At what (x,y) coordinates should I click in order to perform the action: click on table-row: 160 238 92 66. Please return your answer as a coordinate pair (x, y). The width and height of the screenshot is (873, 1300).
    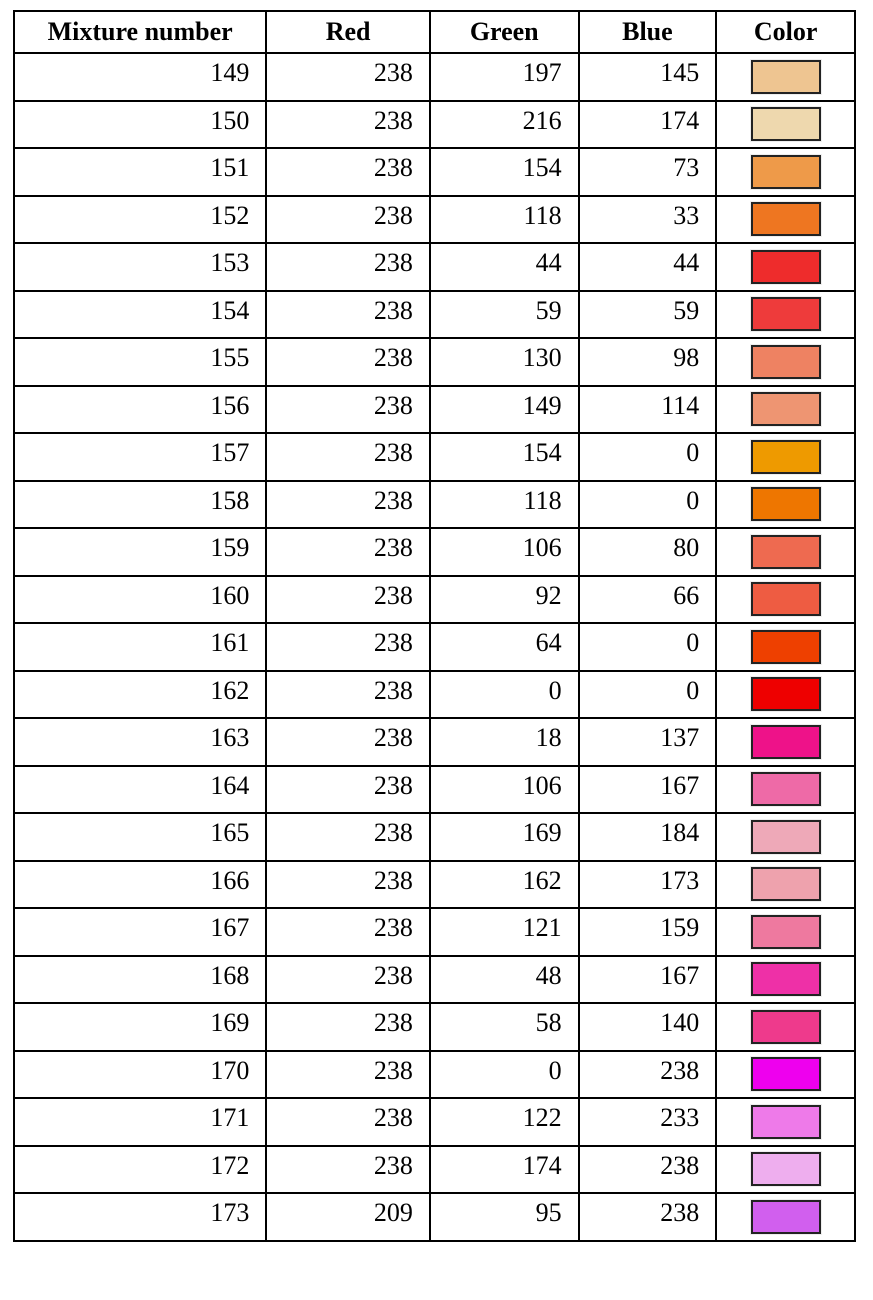
    Looking at the image, I should click on (434, 599).